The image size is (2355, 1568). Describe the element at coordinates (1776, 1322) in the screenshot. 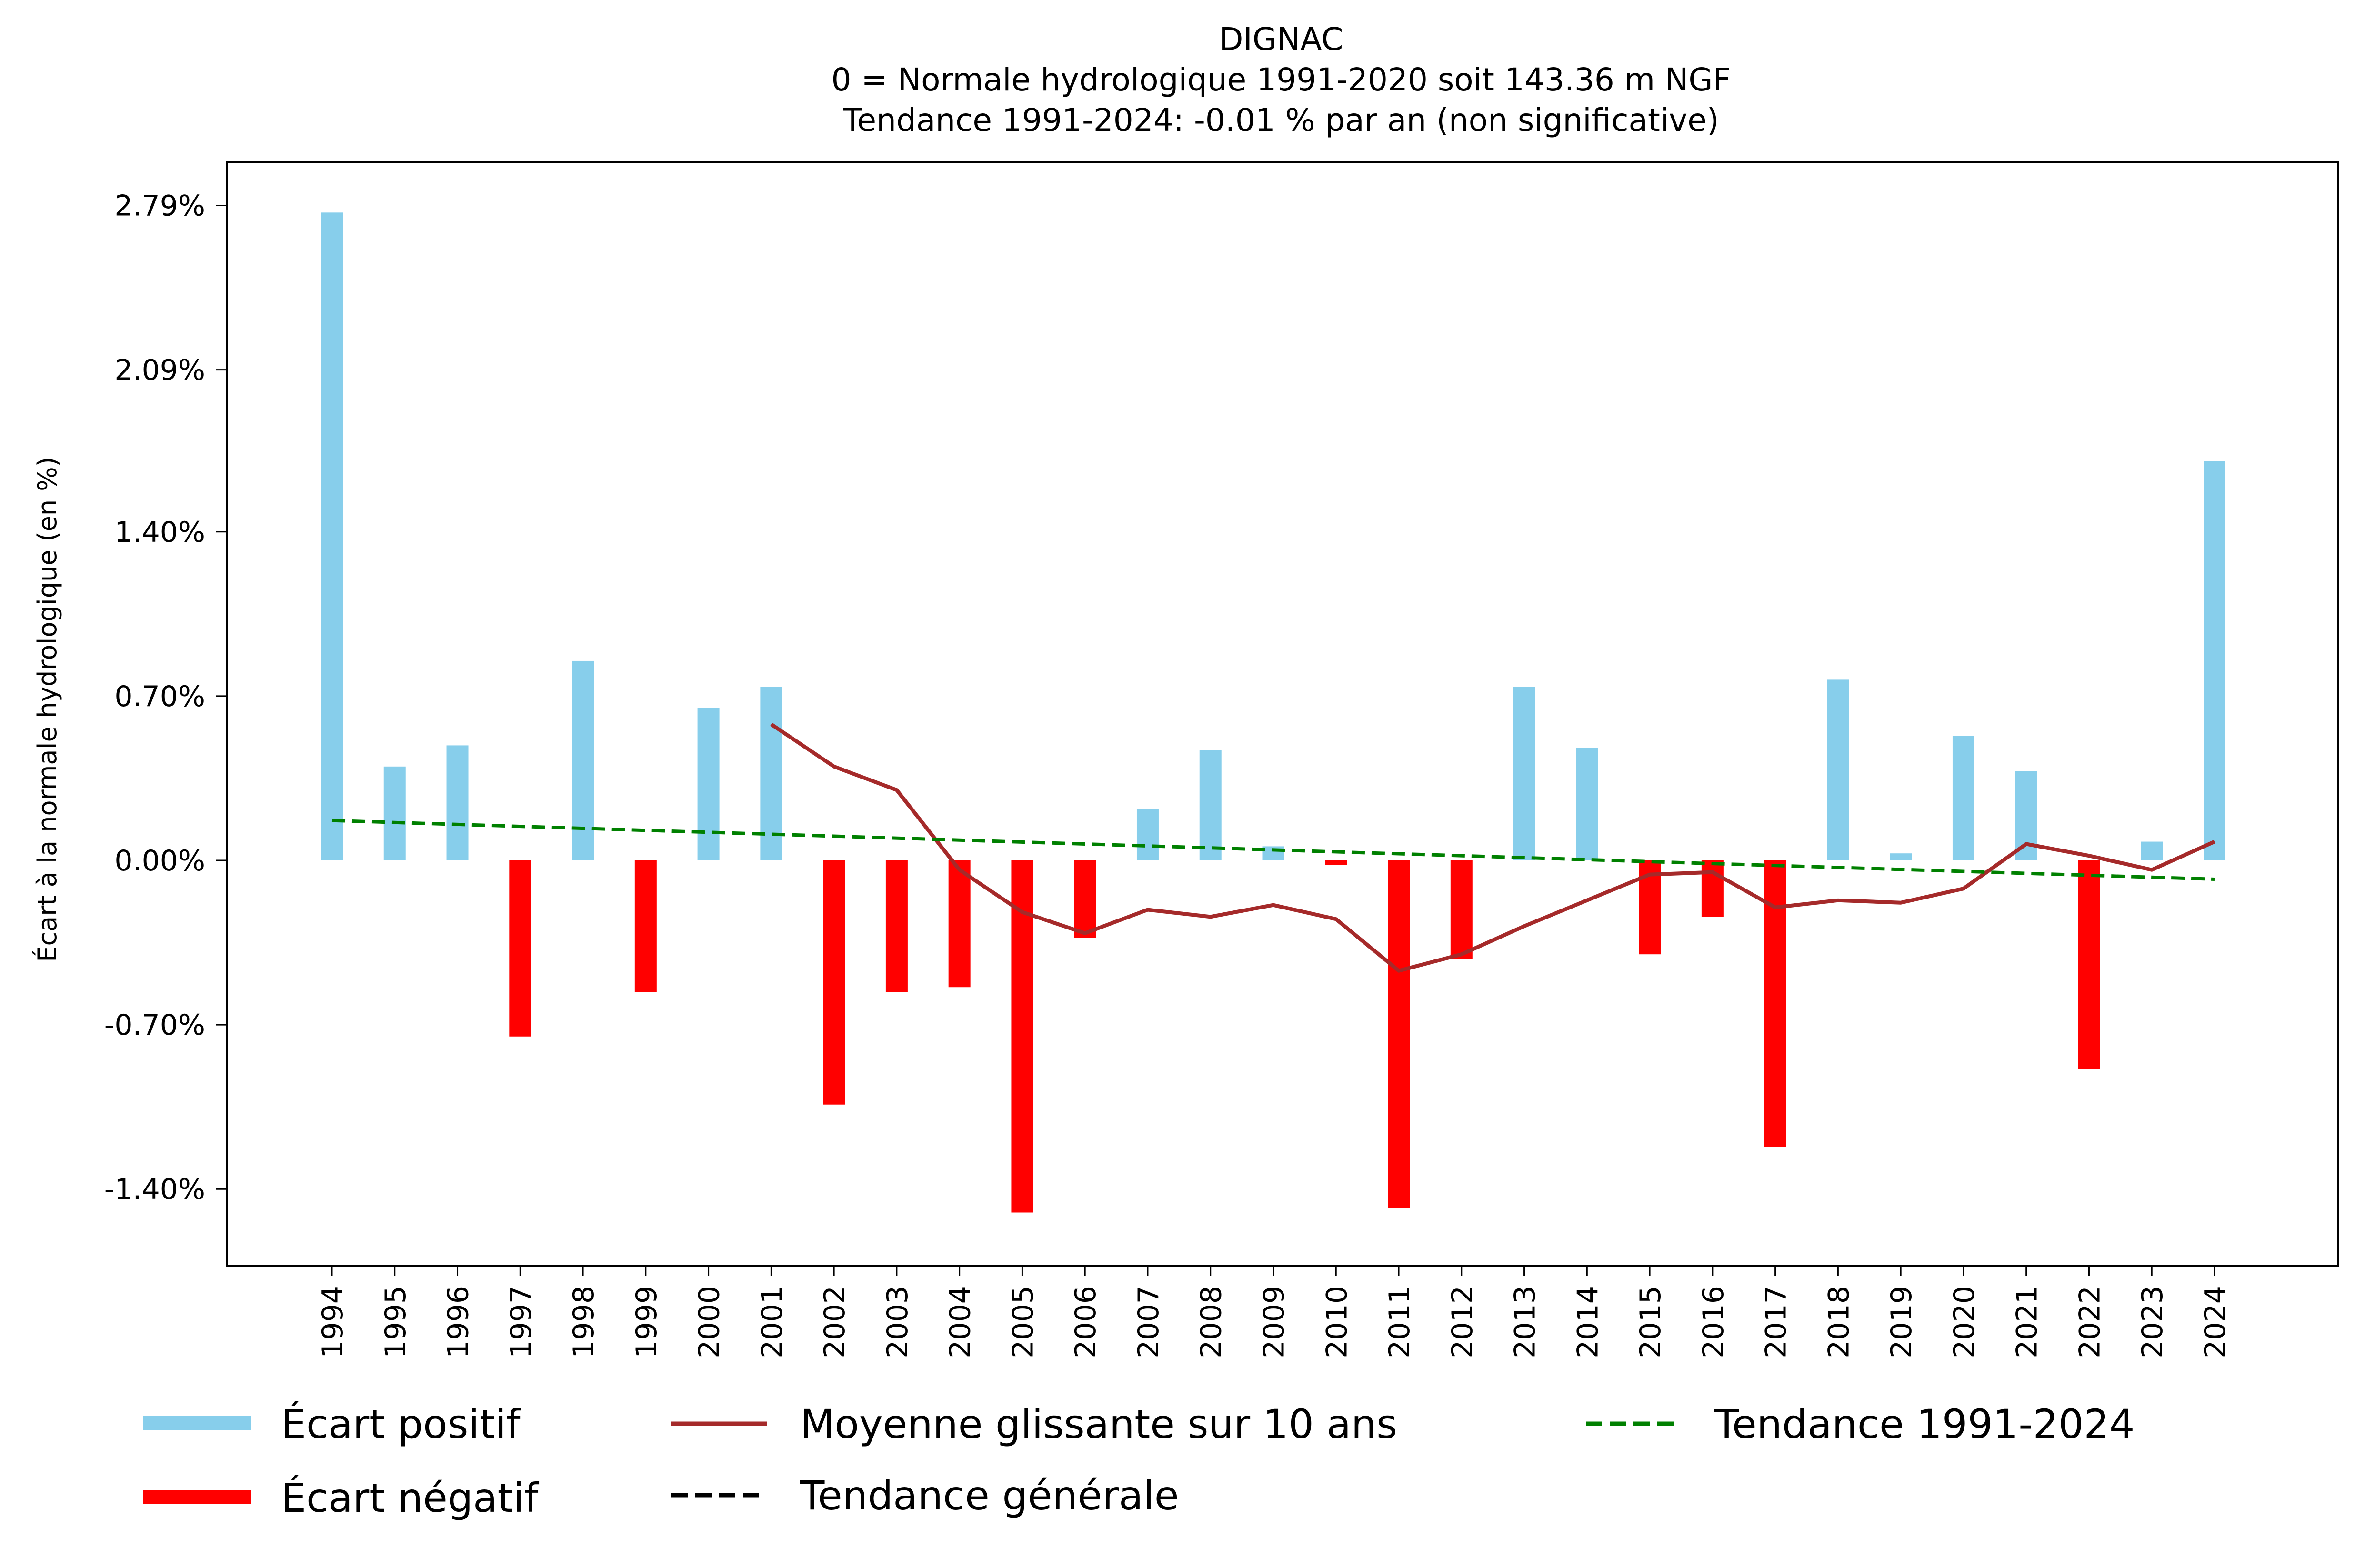

I see `x-tick-label: 2017` at that location.